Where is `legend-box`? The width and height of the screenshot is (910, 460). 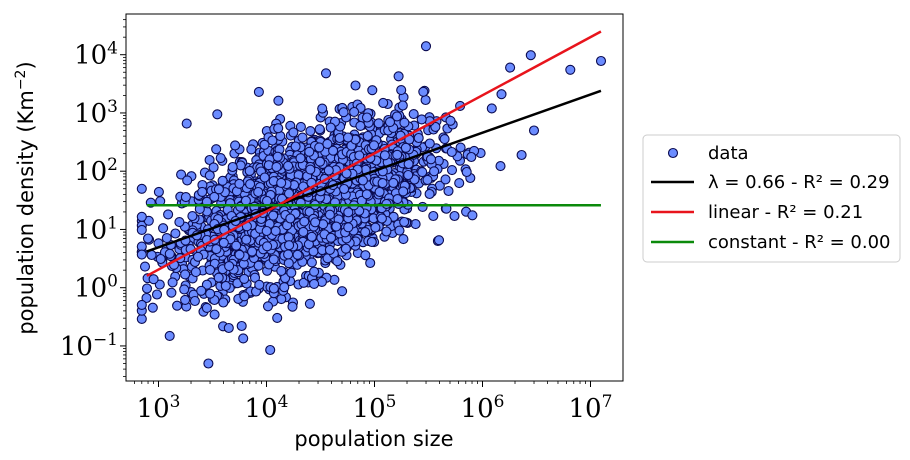 legend-box is located at coordinates (771, 198).